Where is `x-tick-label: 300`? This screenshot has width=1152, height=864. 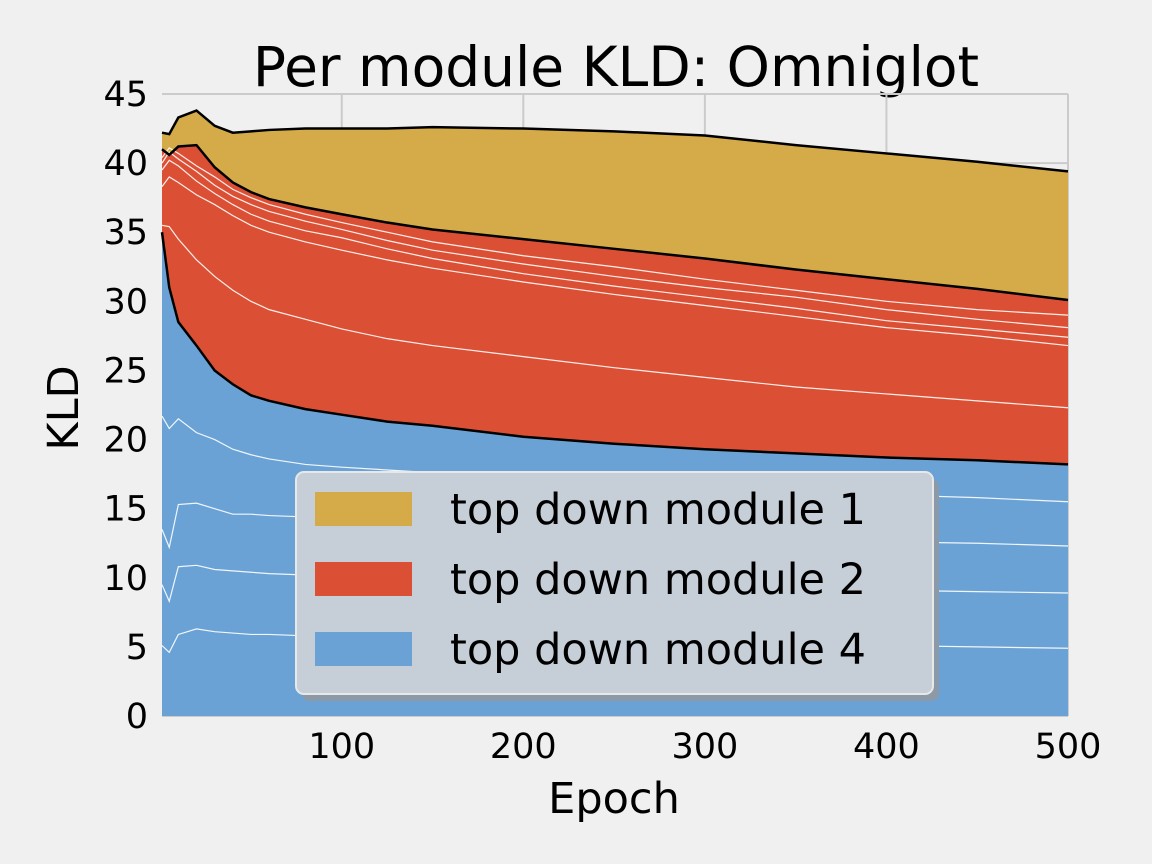 x-tick-label: 300 is located at coordinates (704, 747).